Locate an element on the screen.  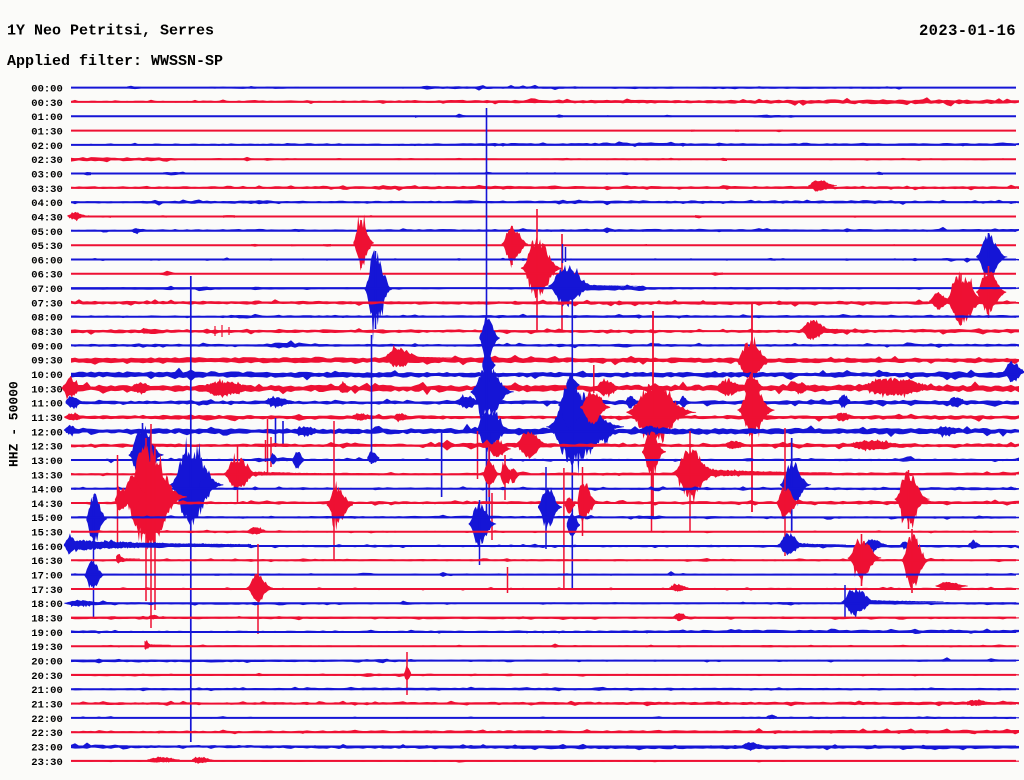
svg-text: 11:00 is located at coordinates (47, 405).